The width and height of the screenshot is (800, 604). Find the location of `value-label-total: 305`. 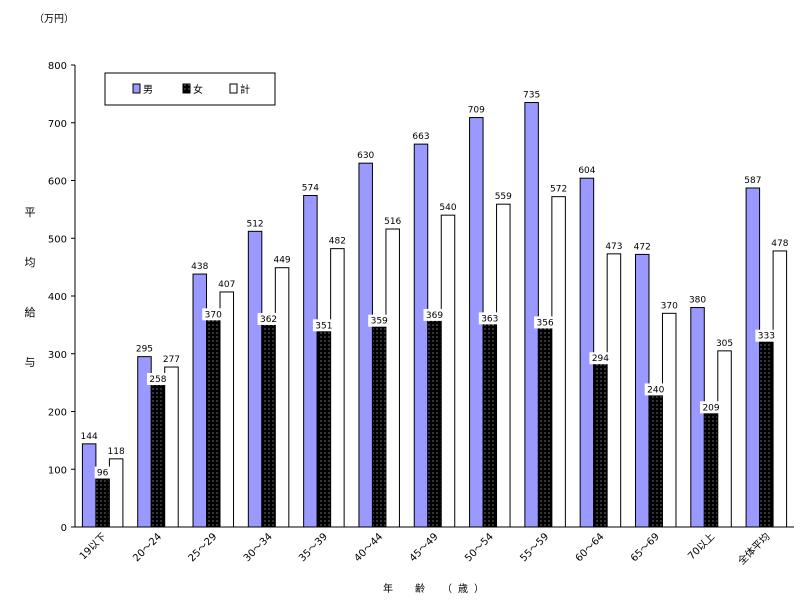

value-label-total: 305 is located at coordinates (724, 344).